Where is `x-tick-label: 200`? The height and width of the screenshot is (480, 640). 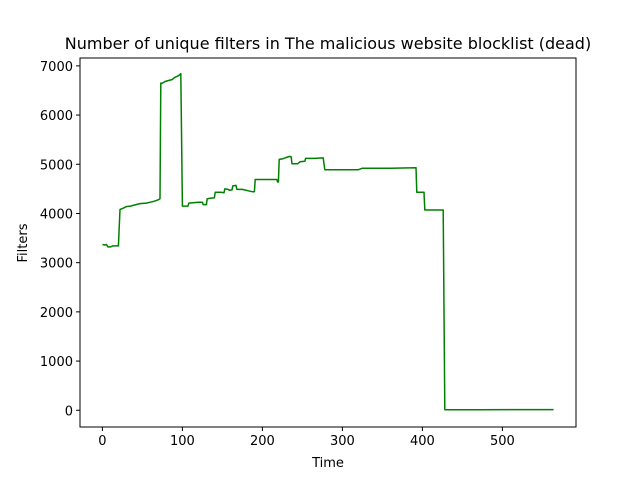
x-tick-label: 200 is located at coordinates (262, 441).